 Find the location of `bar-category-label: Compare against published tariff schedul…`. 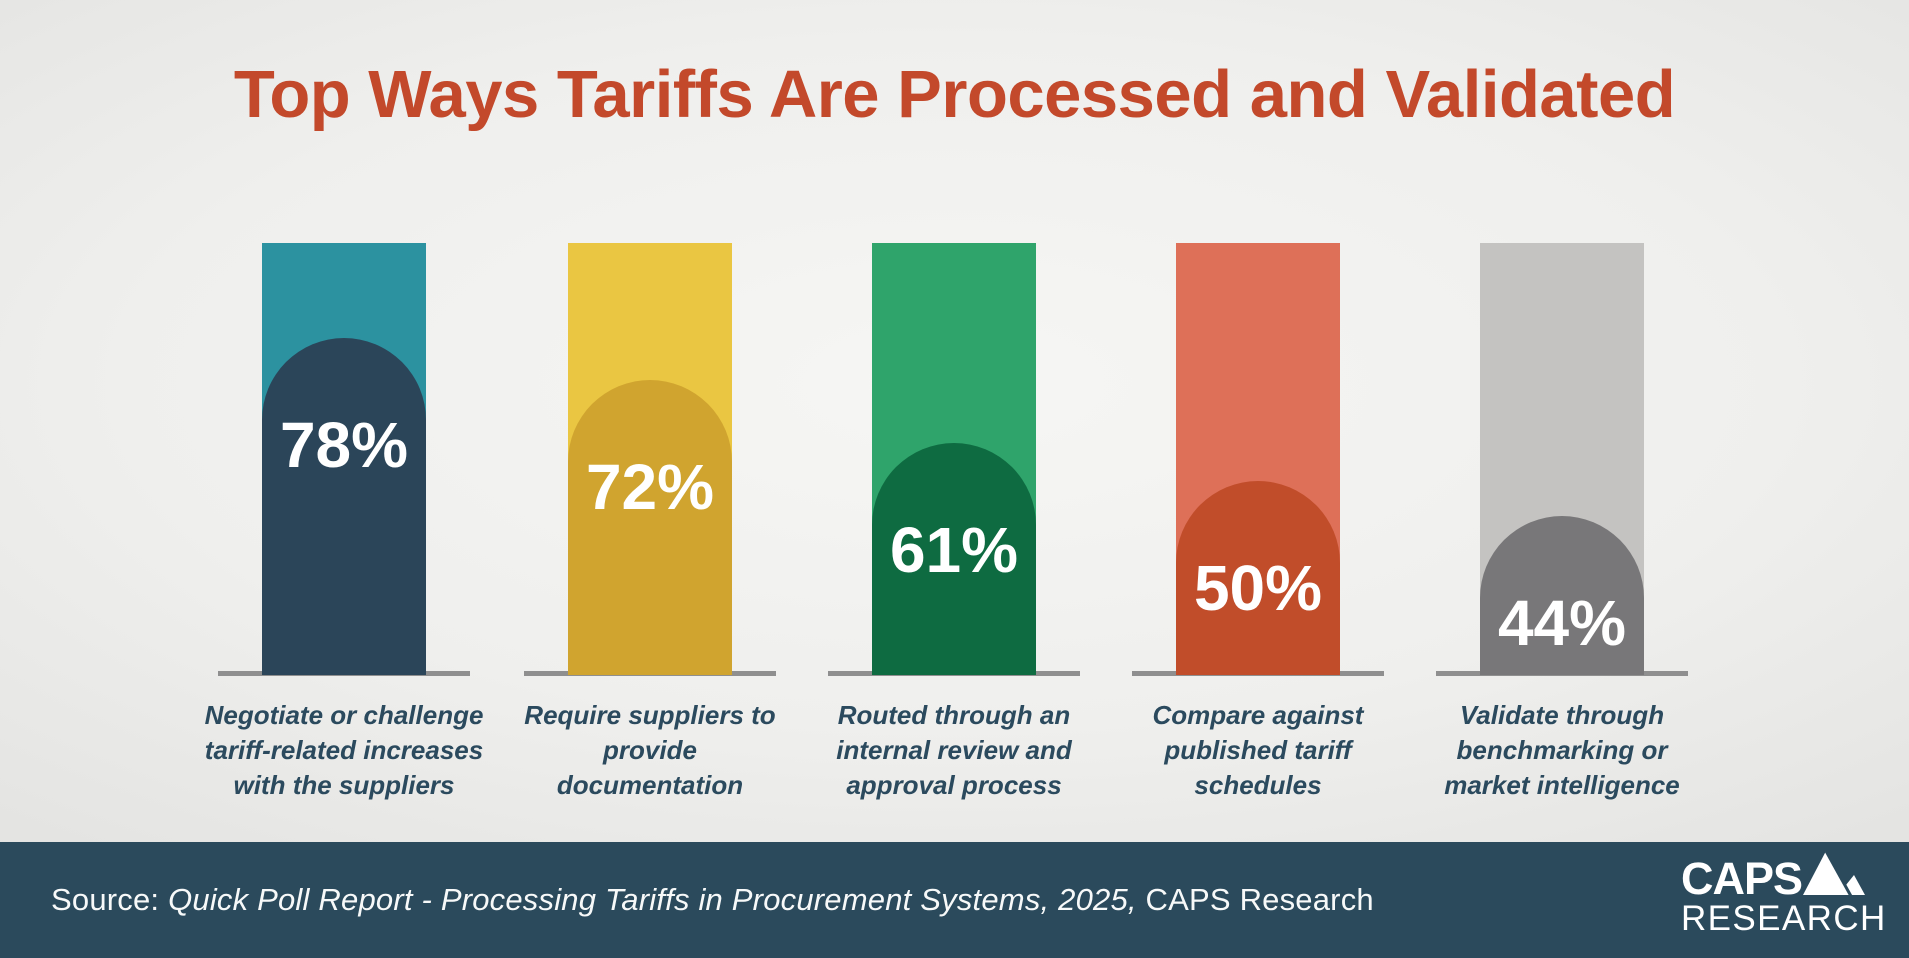

bar-category-label: Compare against published tariff schedul… is located at coordinates (1258, 750).